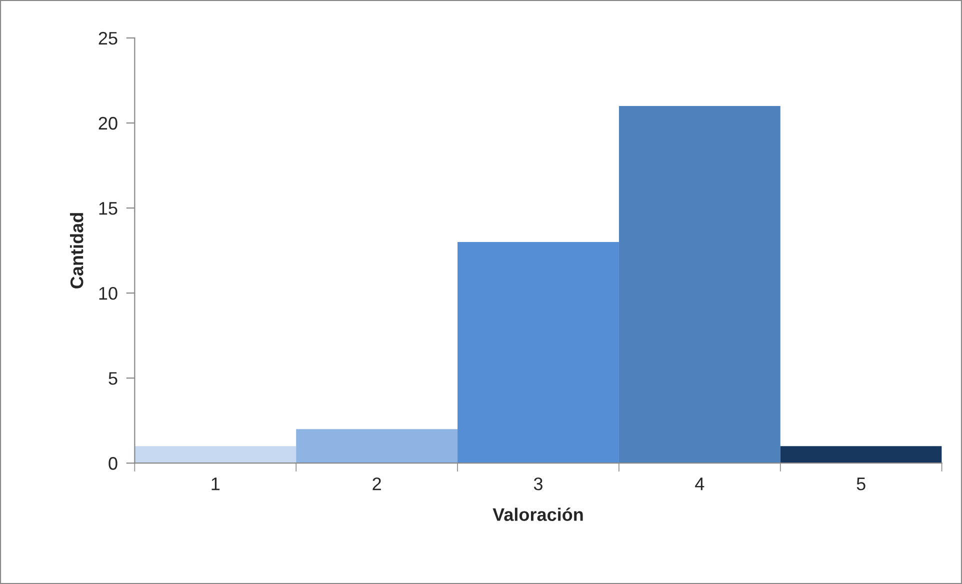  What do you see at coordinates (113, 378) in the screenshot?
I see `y-tick-label: 5` at bounding box center [113, 378].